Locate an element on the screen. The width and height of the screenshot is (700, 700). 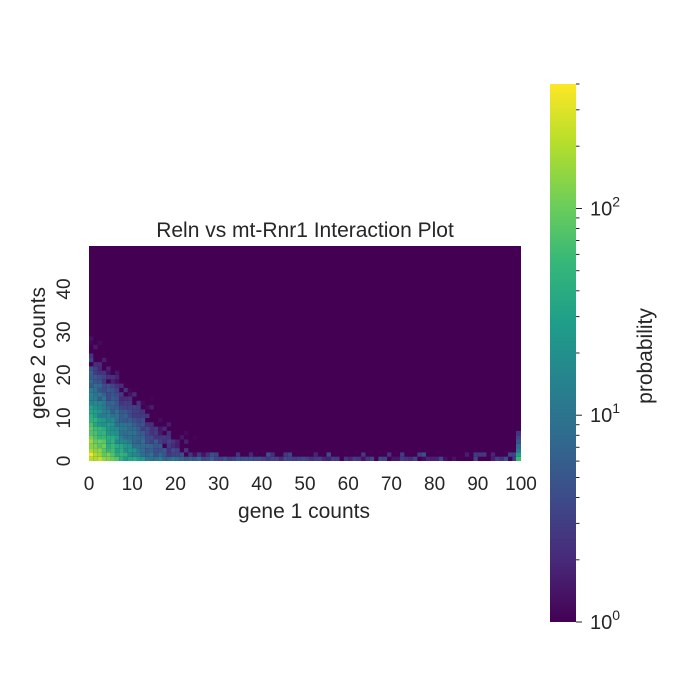
x-tick-label: 20 is located at coordinates (175, 484).